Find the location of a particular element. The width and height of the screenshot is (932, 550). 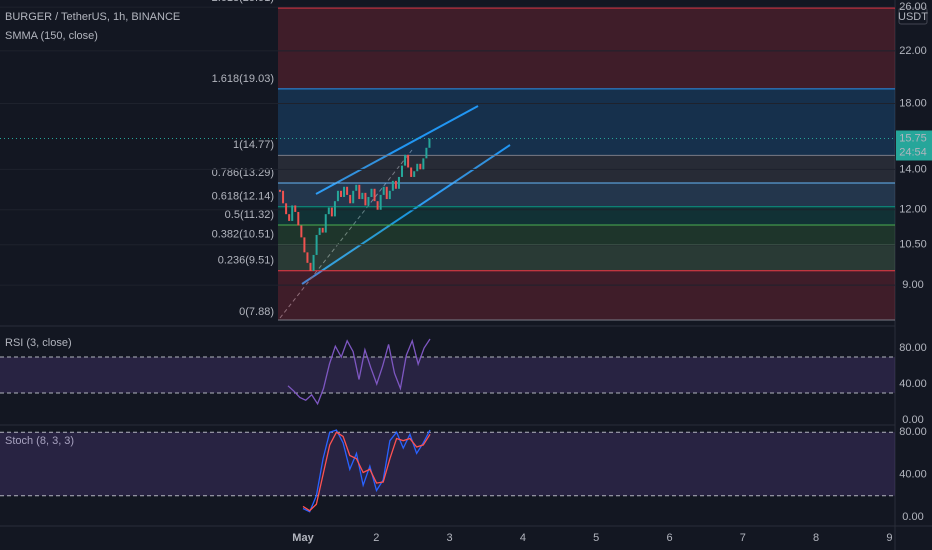

x-tick-label: 8 is located at coordinates (816, 538).